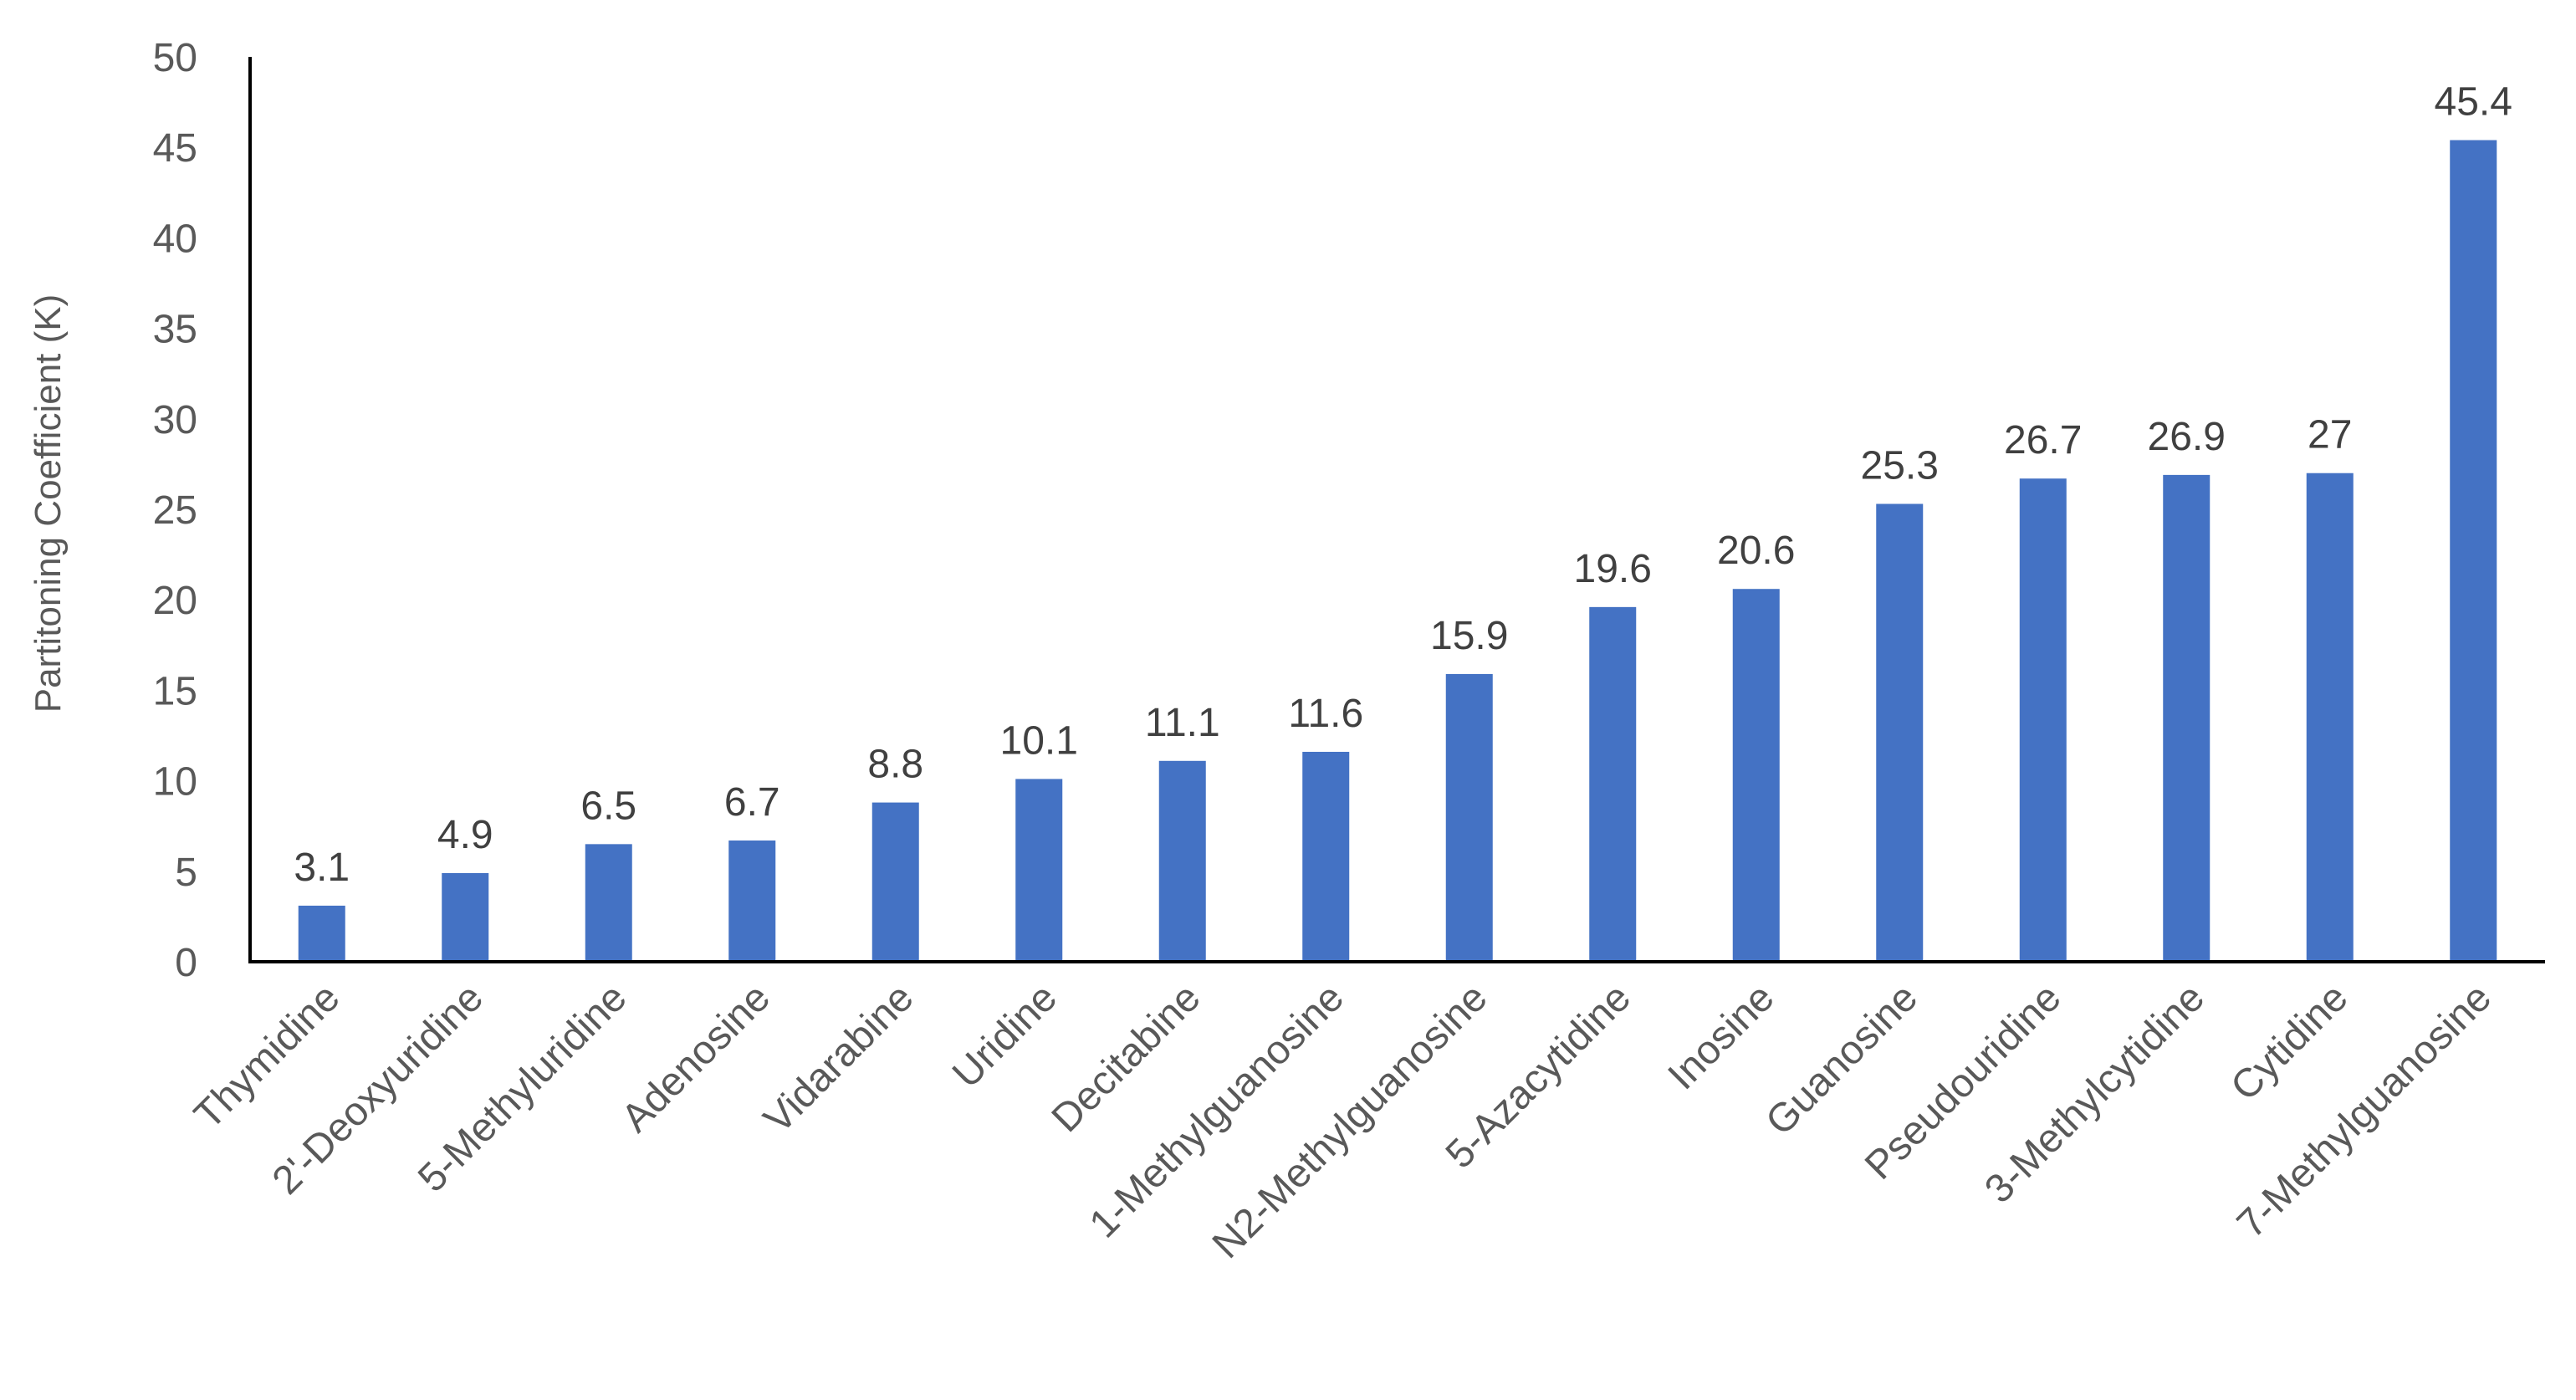  I want to click on y-tick-label: 50, so click(175, 58).